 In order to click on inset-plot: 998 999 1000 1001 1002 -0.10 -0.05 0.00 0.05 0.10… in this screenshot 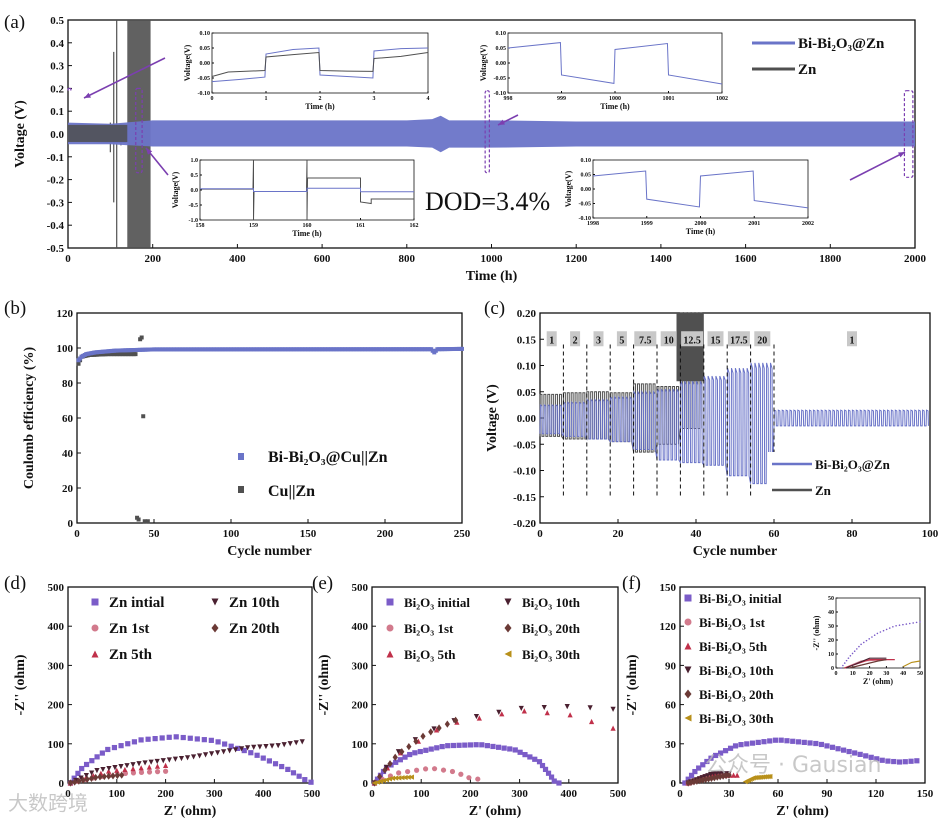, I will do `click(603, 71)`.